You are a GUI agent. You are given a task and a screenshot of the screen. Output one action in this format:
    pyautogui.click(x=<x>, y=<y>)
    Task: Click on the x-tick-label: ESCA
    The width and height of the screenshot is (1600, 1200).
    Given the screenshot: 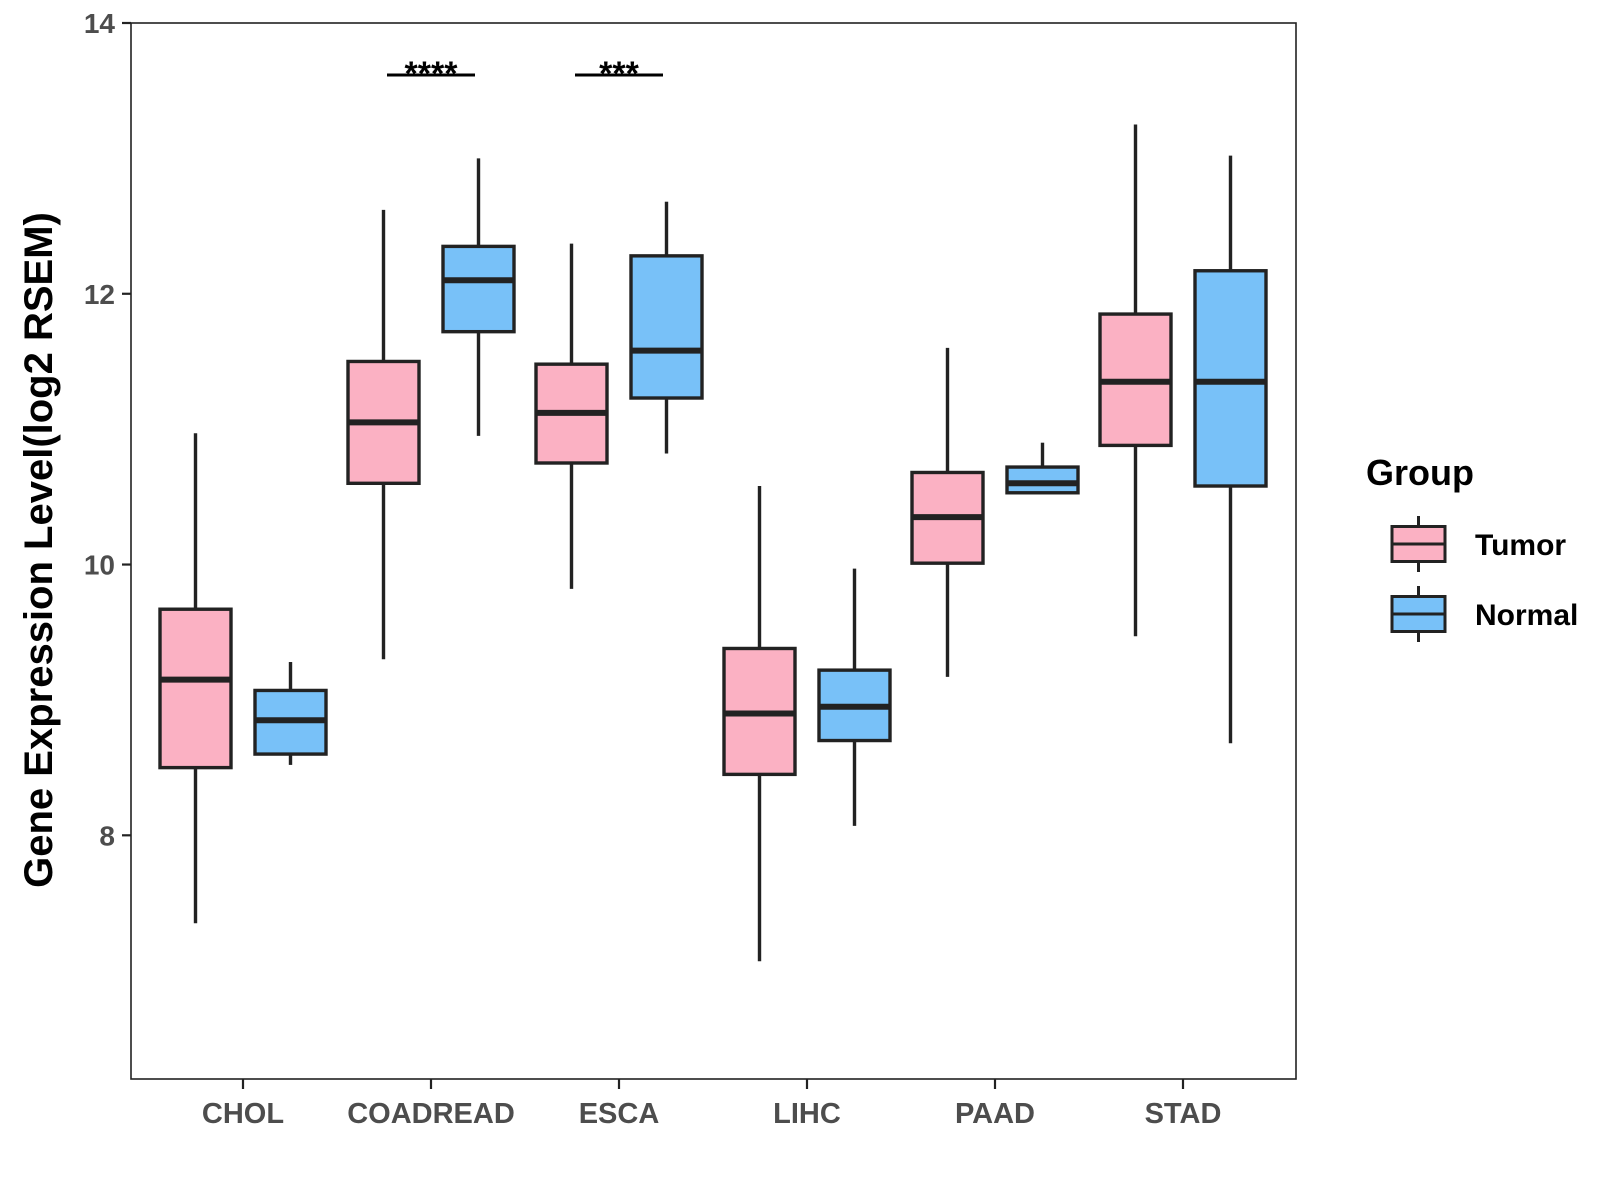 What is the action you would take?
    pyautogui.click(x=619, y=1114)
    